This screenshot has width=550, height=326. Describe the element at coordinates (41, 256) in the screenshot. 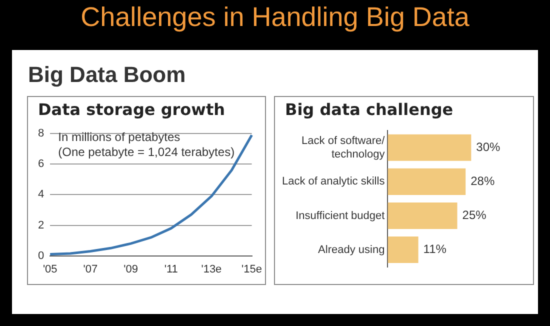

I see `y-tick-label: 0` at that location.